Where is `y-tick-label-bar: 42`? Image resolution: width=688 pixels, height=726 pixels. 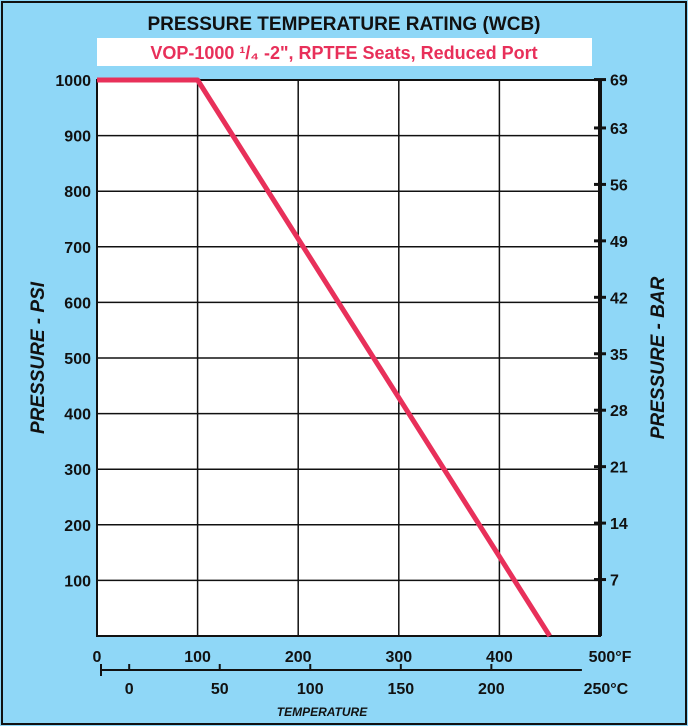 y-tick-label-bar: 42 is located at coordinates (619, 298).